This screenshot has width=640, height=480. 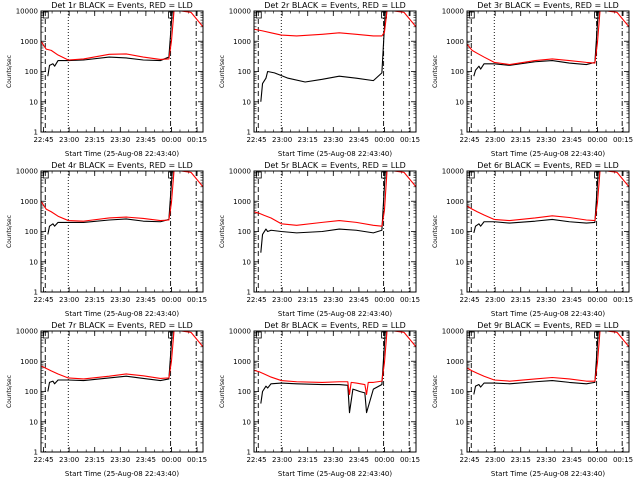 I want to click on chart-title: Det 8r BLACK = Events, RED = LLD, so click(x=335, y=325).